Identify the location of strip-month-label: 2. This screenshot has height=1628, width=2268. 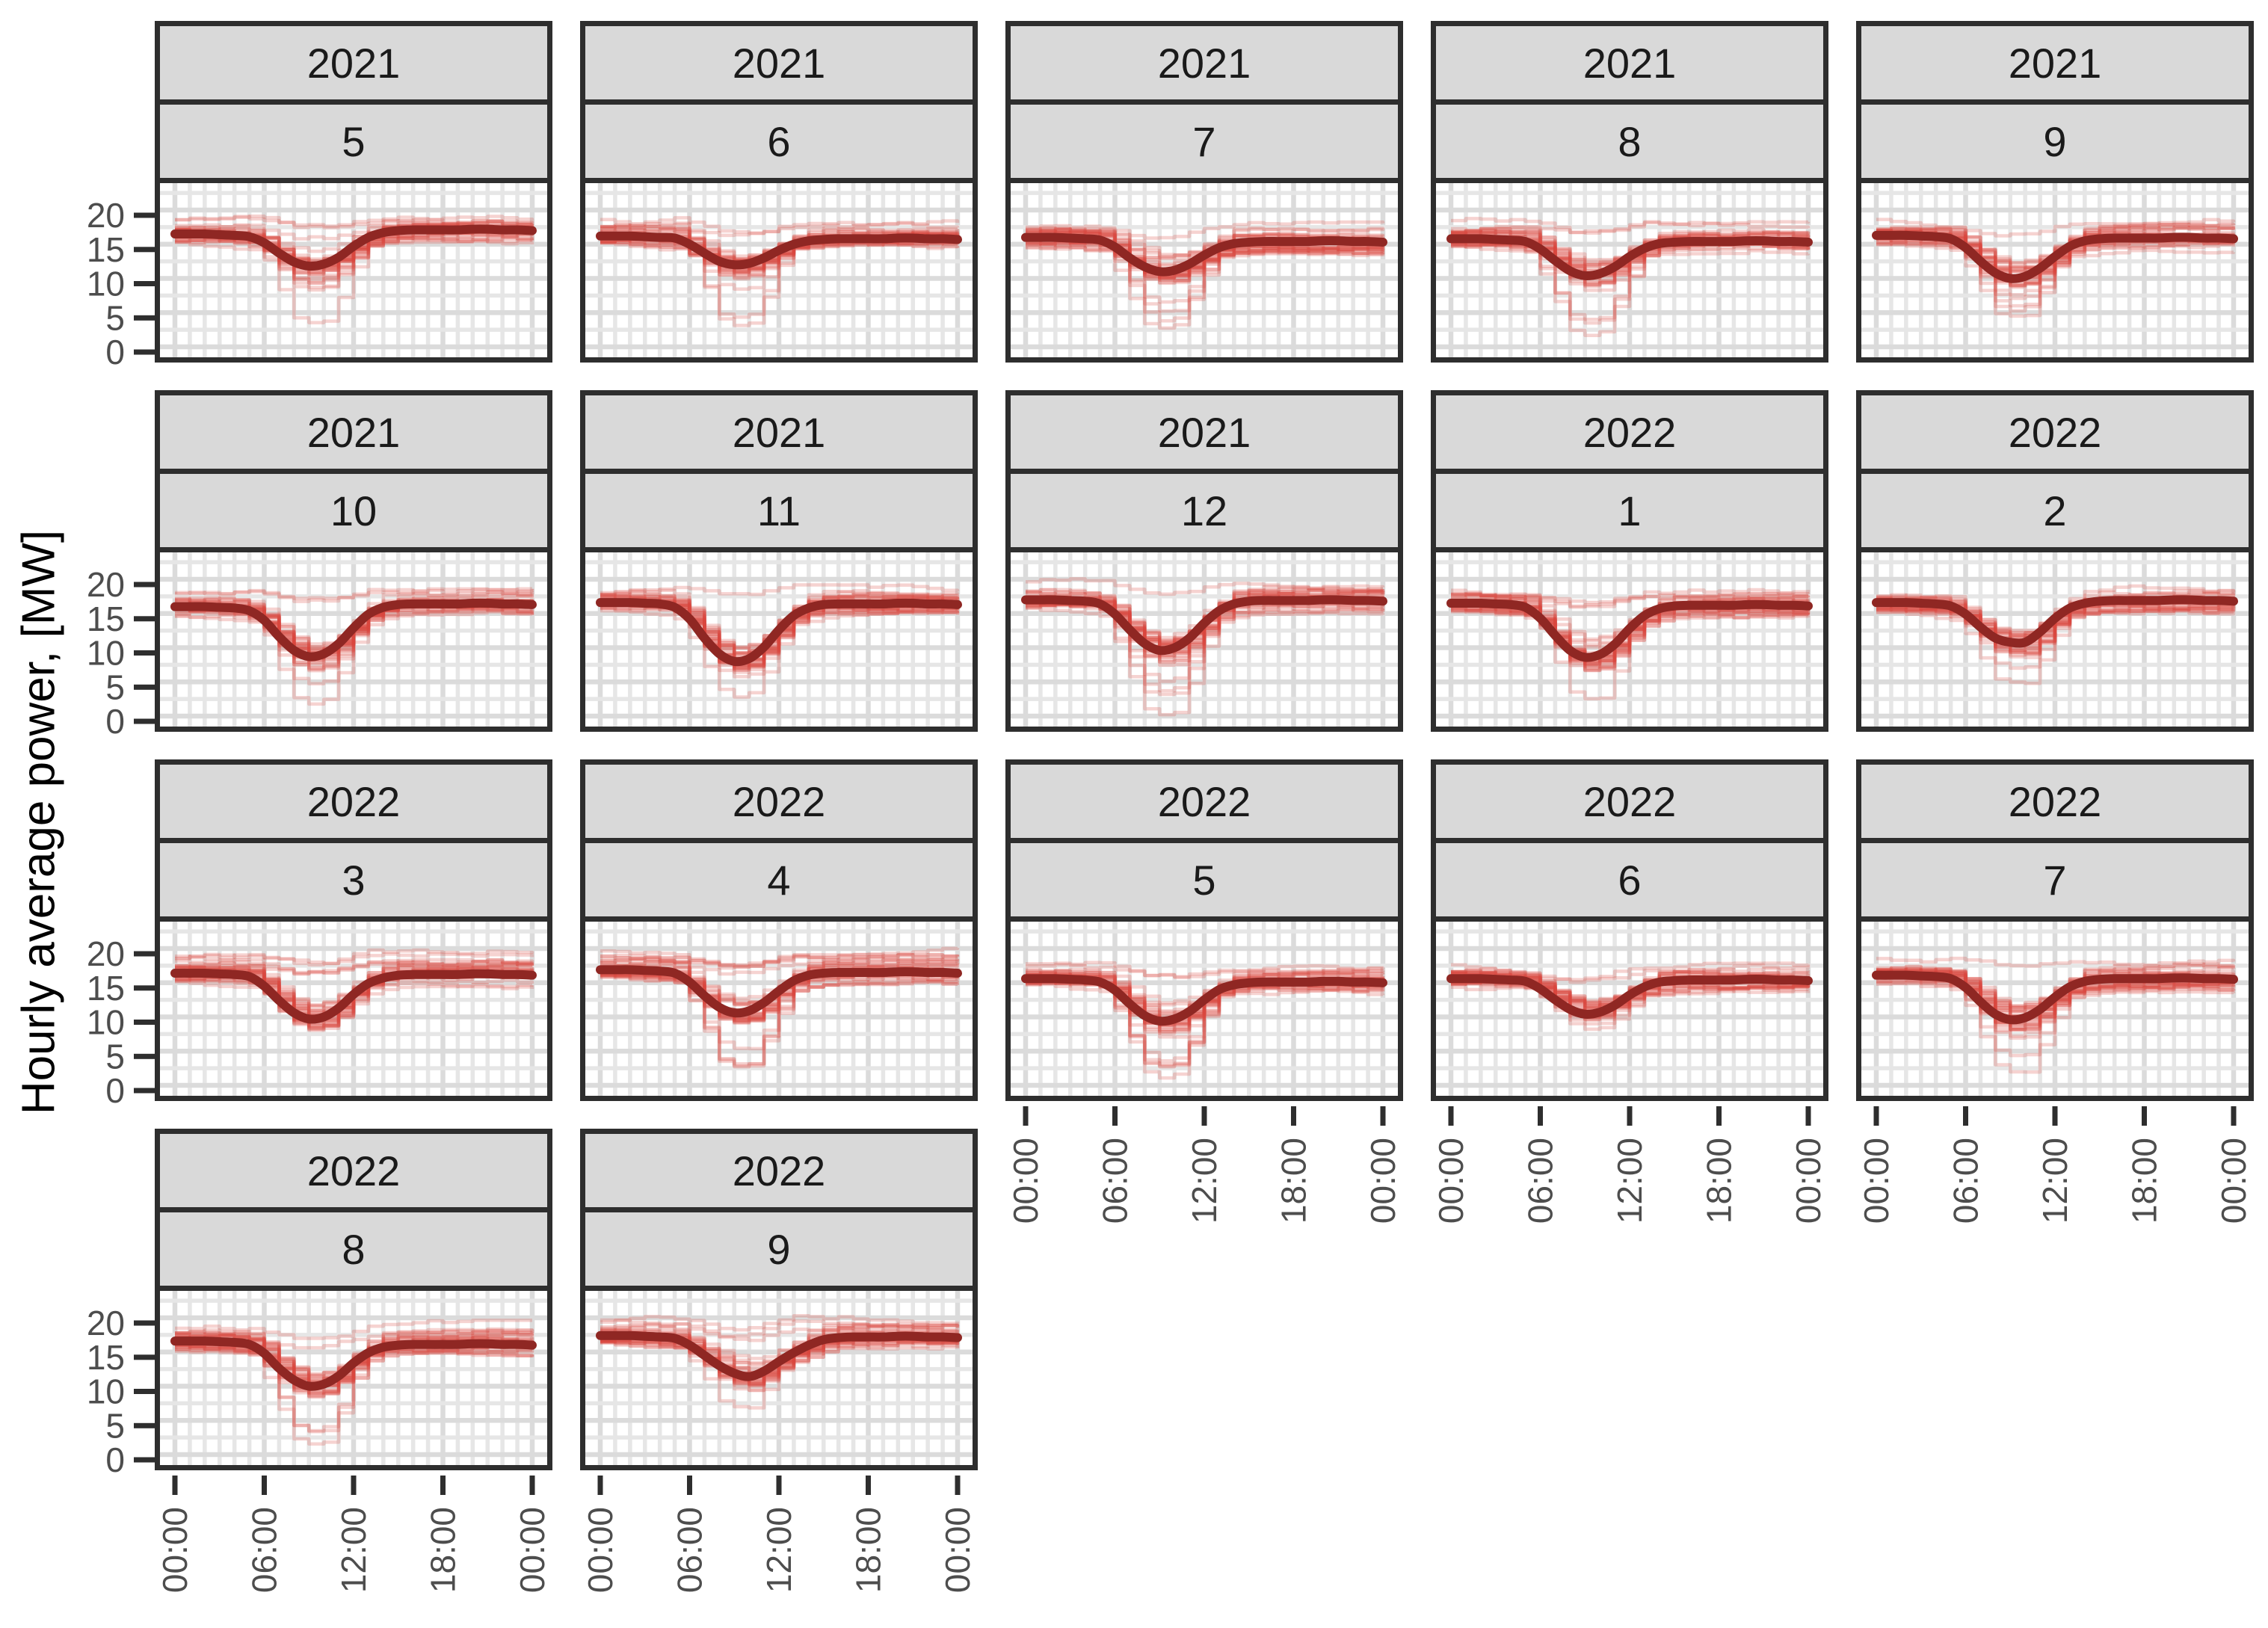
(2055, 511).